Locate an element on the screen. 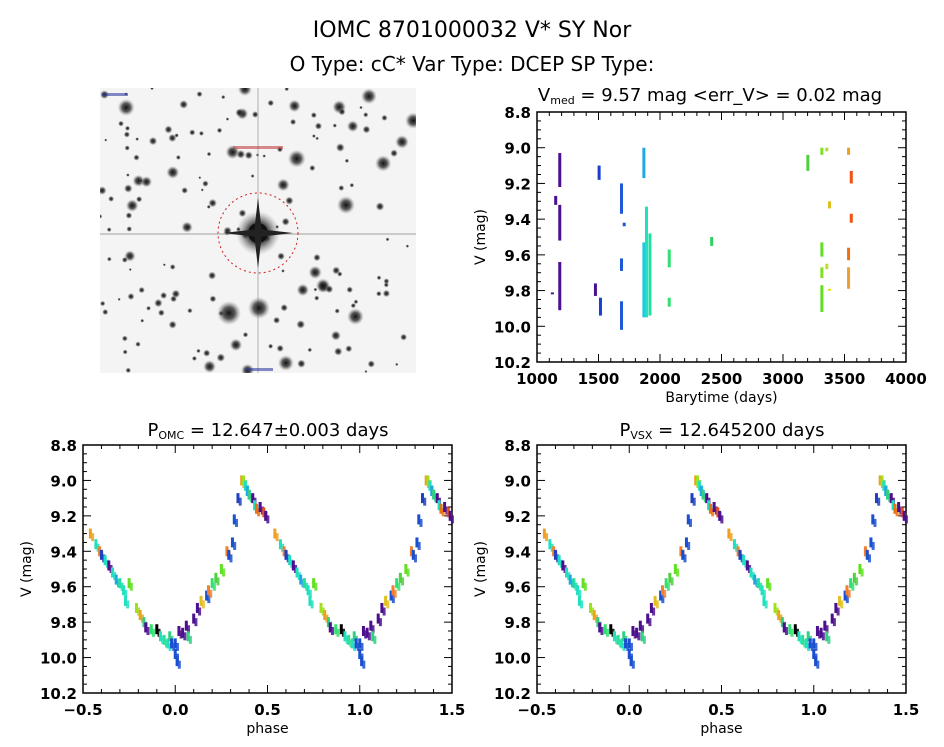  y-axis-label: V (mag) is located at coordinates (481, 237).